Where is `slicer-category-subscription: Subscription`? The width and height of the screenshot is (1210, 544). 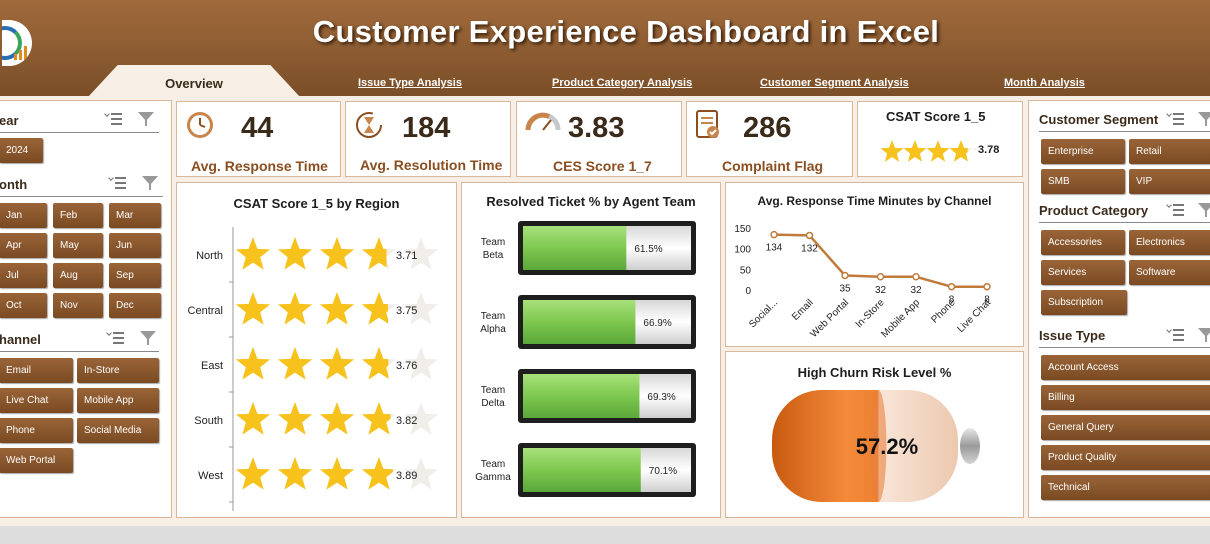 slicer-category-subscription: Subscription is located at coordinates (1084, 302).